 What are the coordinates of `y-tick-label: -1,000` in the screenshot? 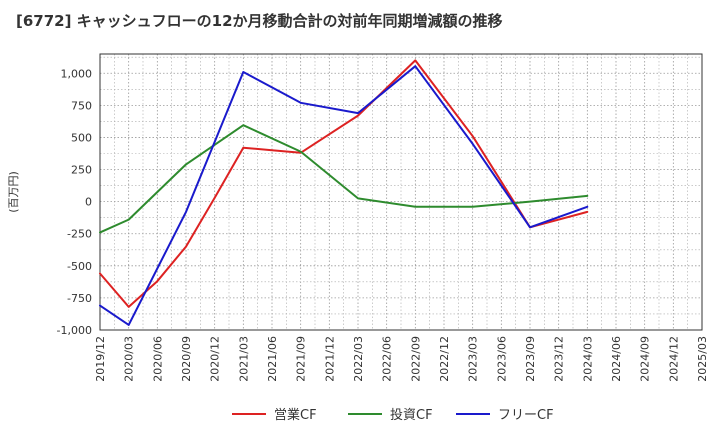 It's located at (74, 330).